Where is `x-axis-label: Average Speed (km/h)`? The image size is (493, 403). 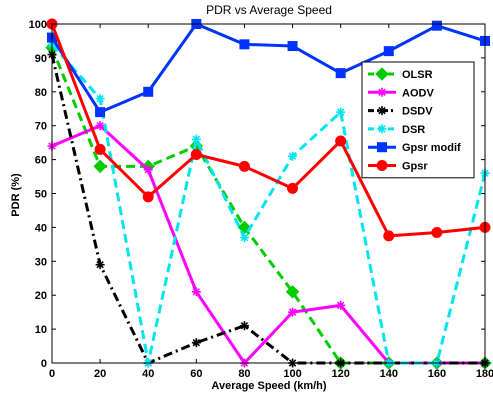 x-axis-label: Average Speed (km/h) is located at coordinates (268, 386).